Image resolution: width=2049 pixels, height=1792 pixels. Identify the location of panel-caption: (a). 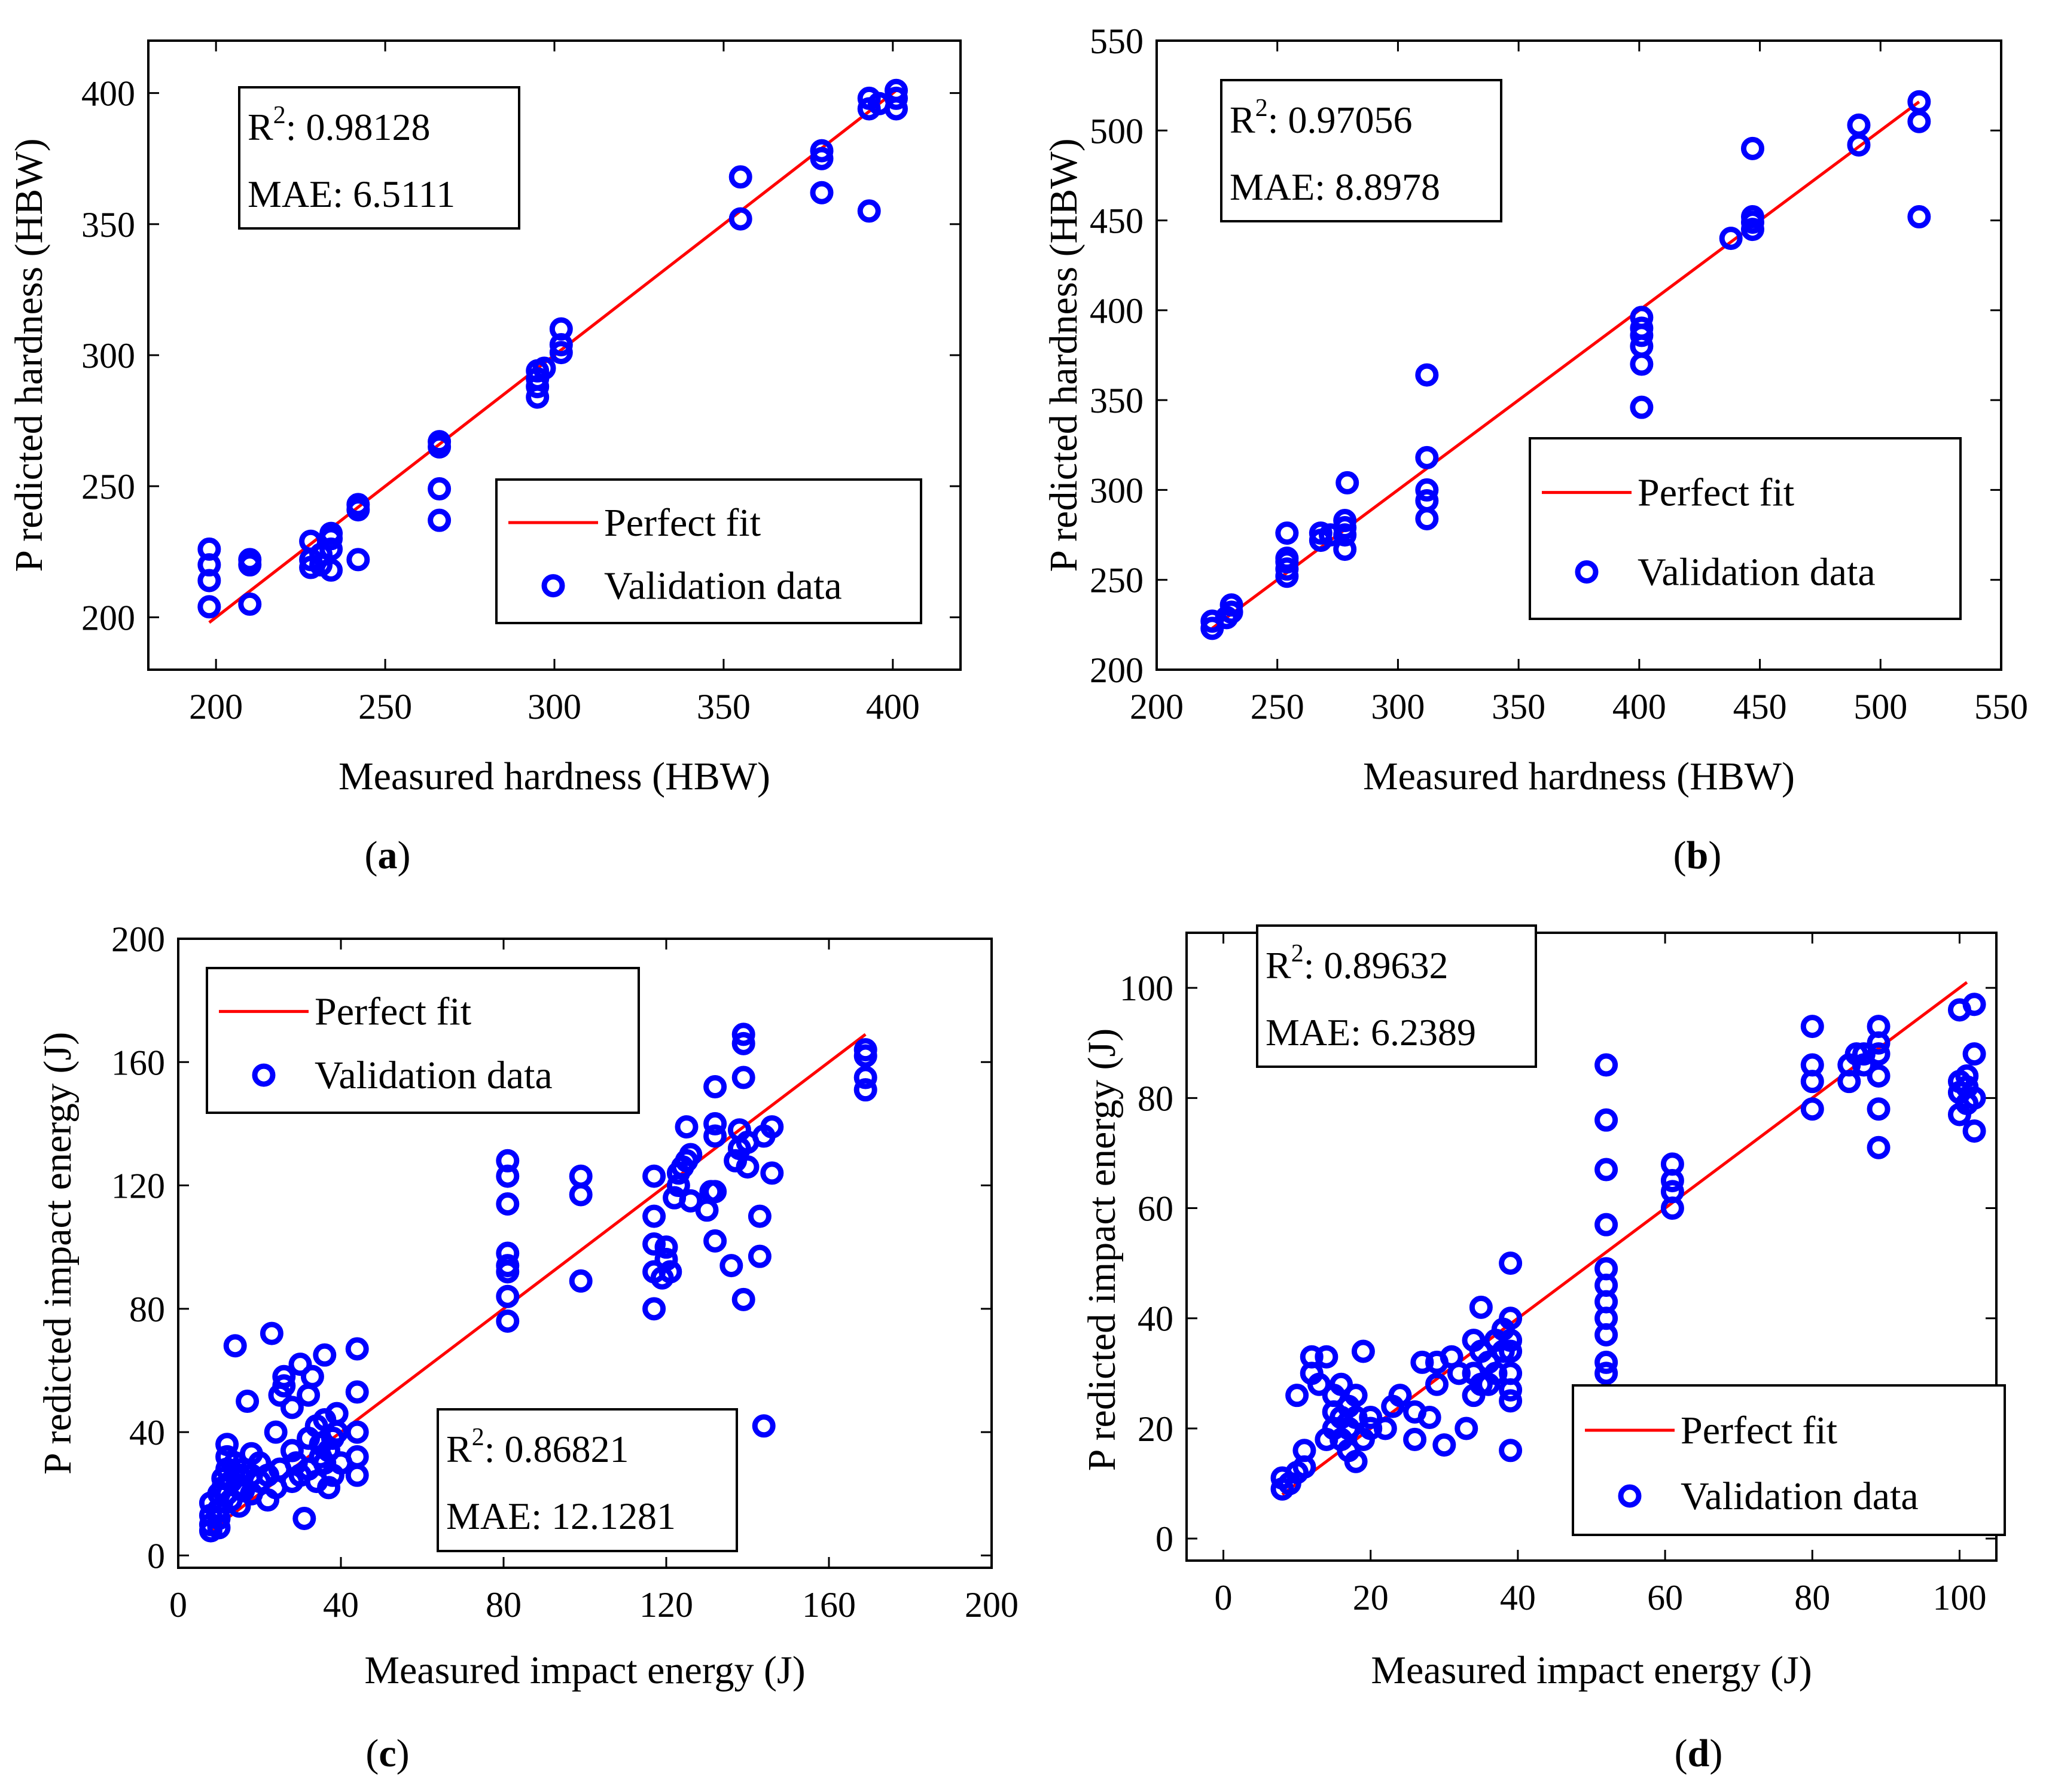
(388, 855).